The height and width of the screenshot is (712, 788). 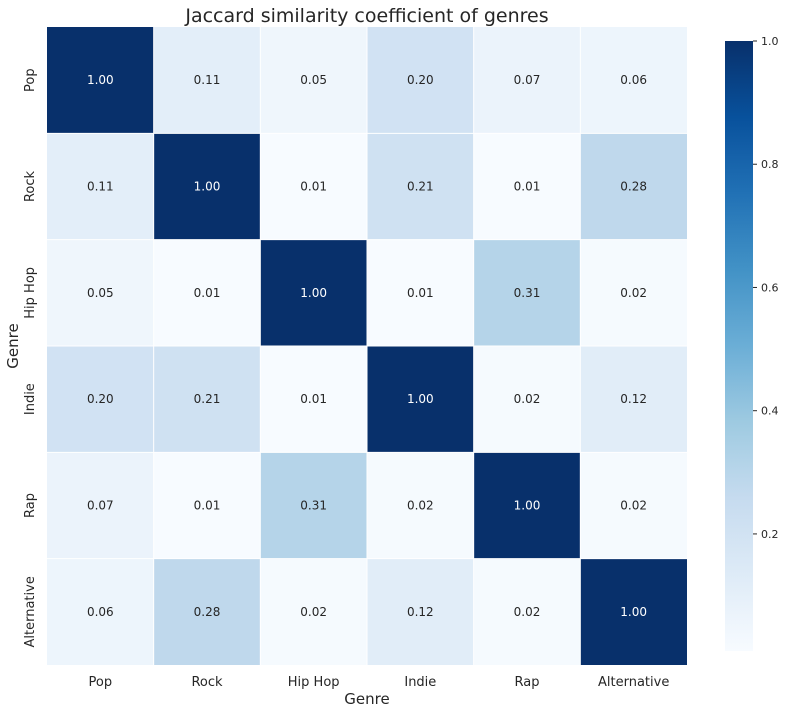 I want to click on heatmap-cell-label-3-0: 0.20, so click(x=100, y=399).